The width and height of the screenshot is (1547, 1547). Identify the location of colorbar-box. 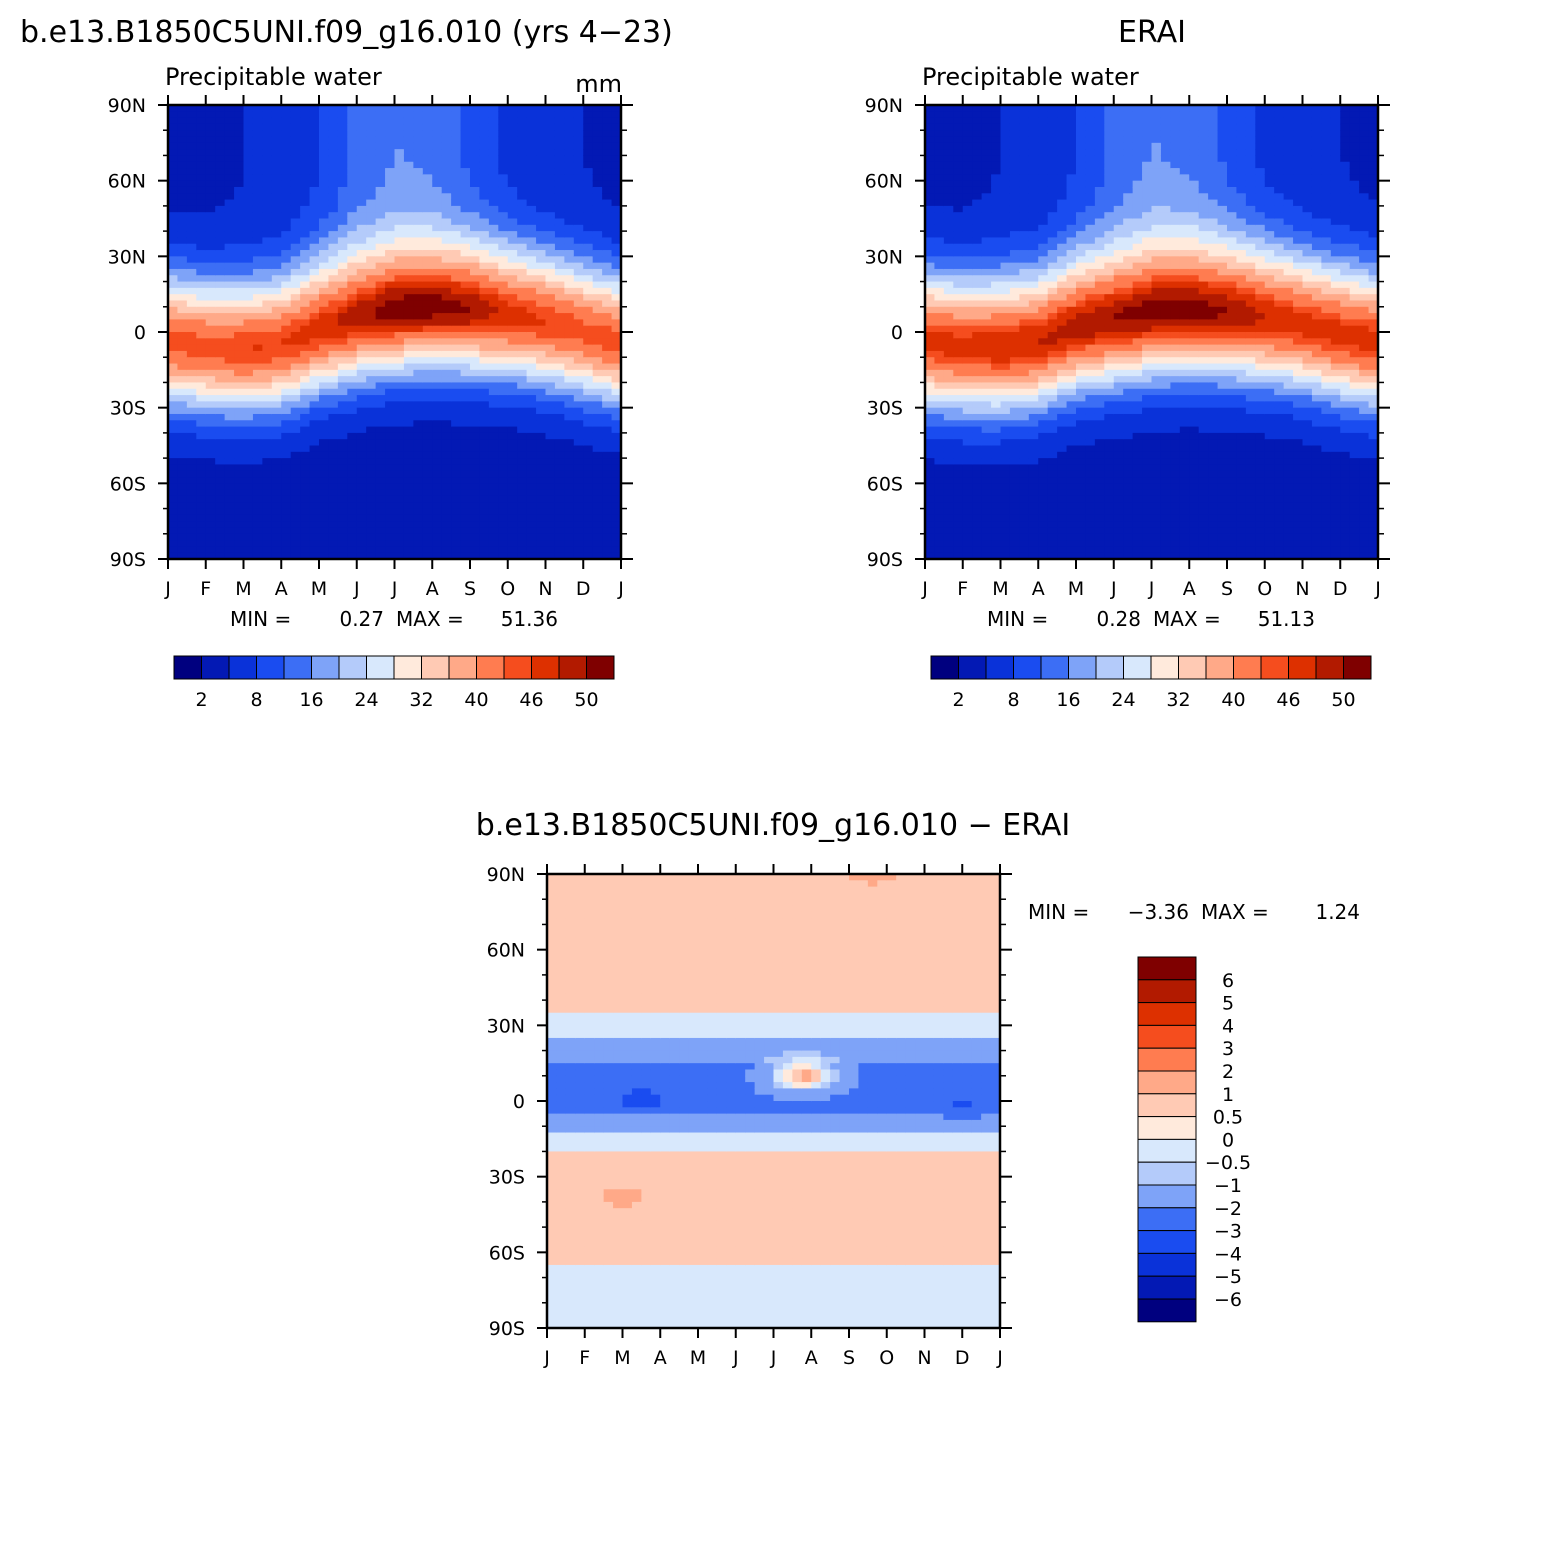
(297, 667).